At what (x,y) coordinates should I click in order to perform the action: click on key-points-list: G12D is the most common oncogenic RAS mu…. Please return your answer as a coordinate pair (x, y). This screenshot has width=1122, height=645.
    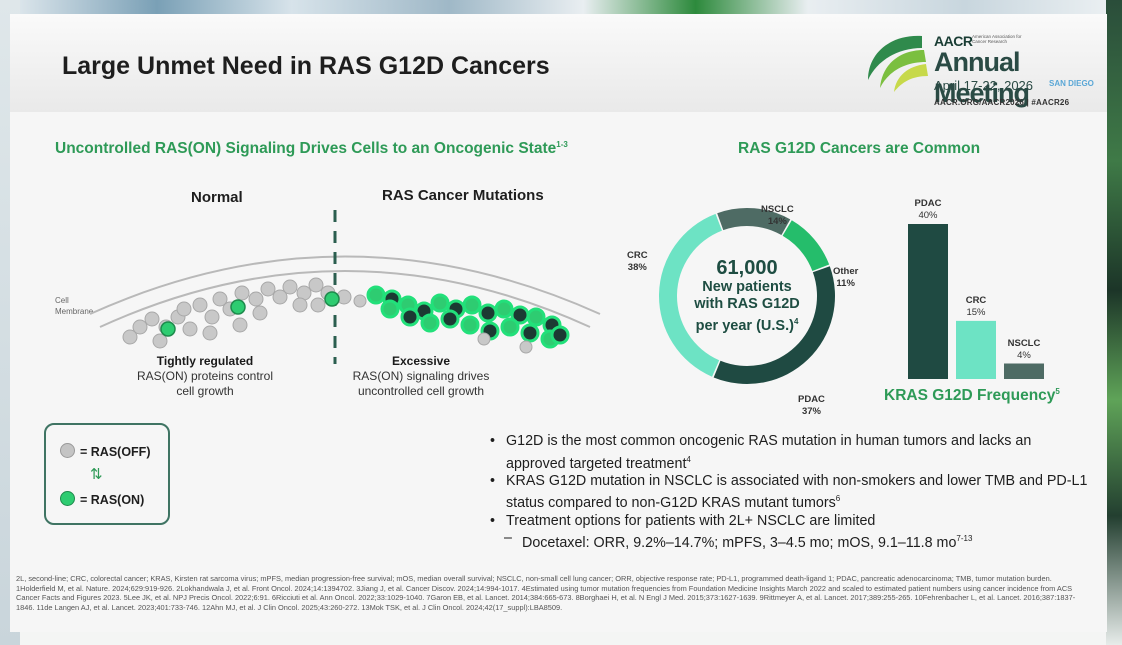
    Looking at the image, I should click on (790, 492).